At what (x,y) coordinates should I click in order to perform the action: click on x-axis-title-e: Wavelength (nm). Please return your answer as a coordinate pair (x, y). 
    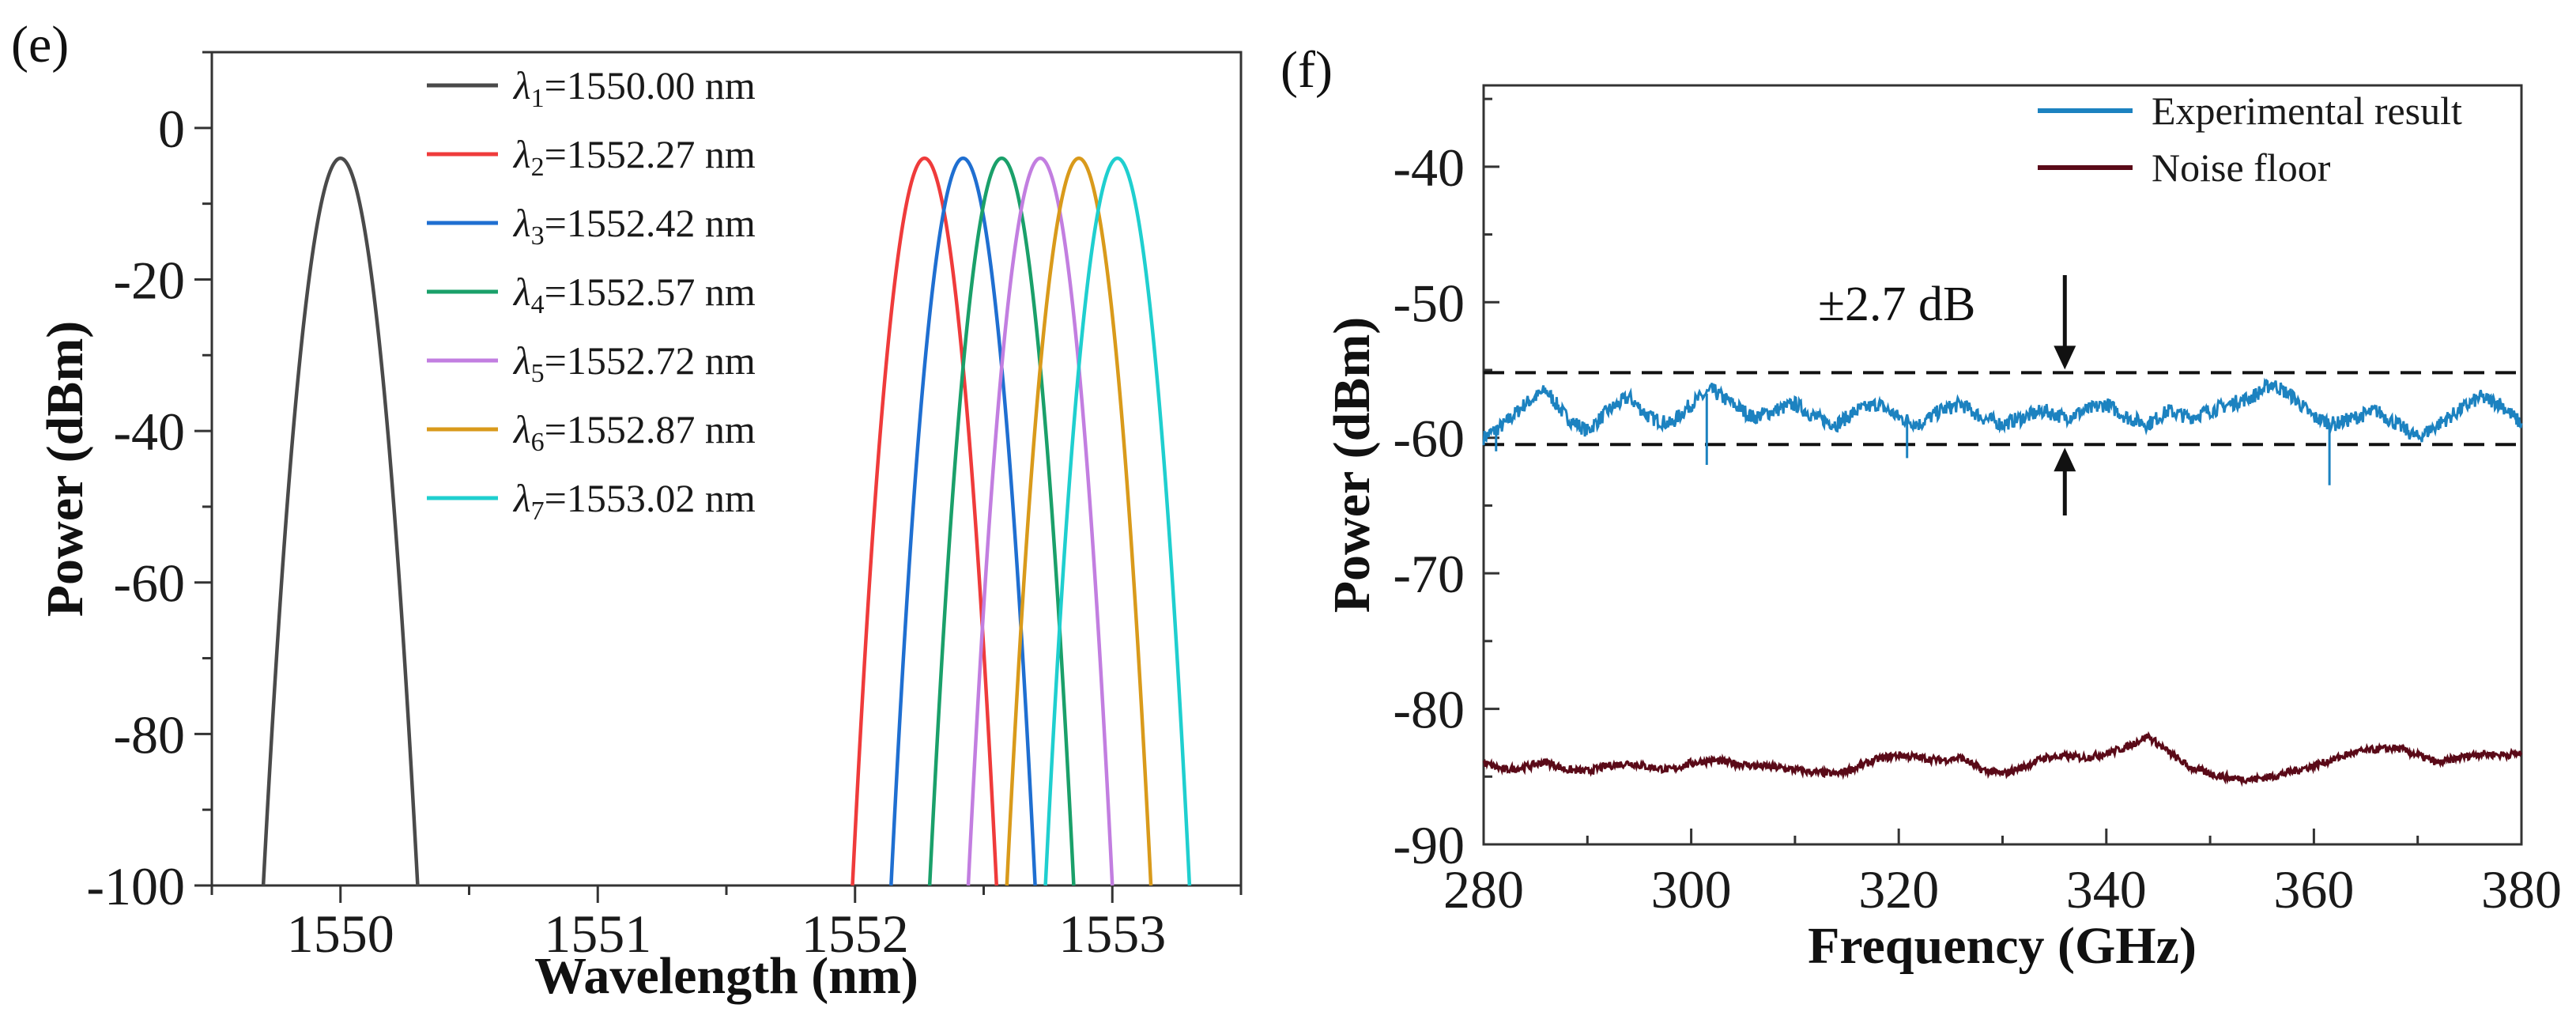
    Looking at the image, I should click on (726, 976).